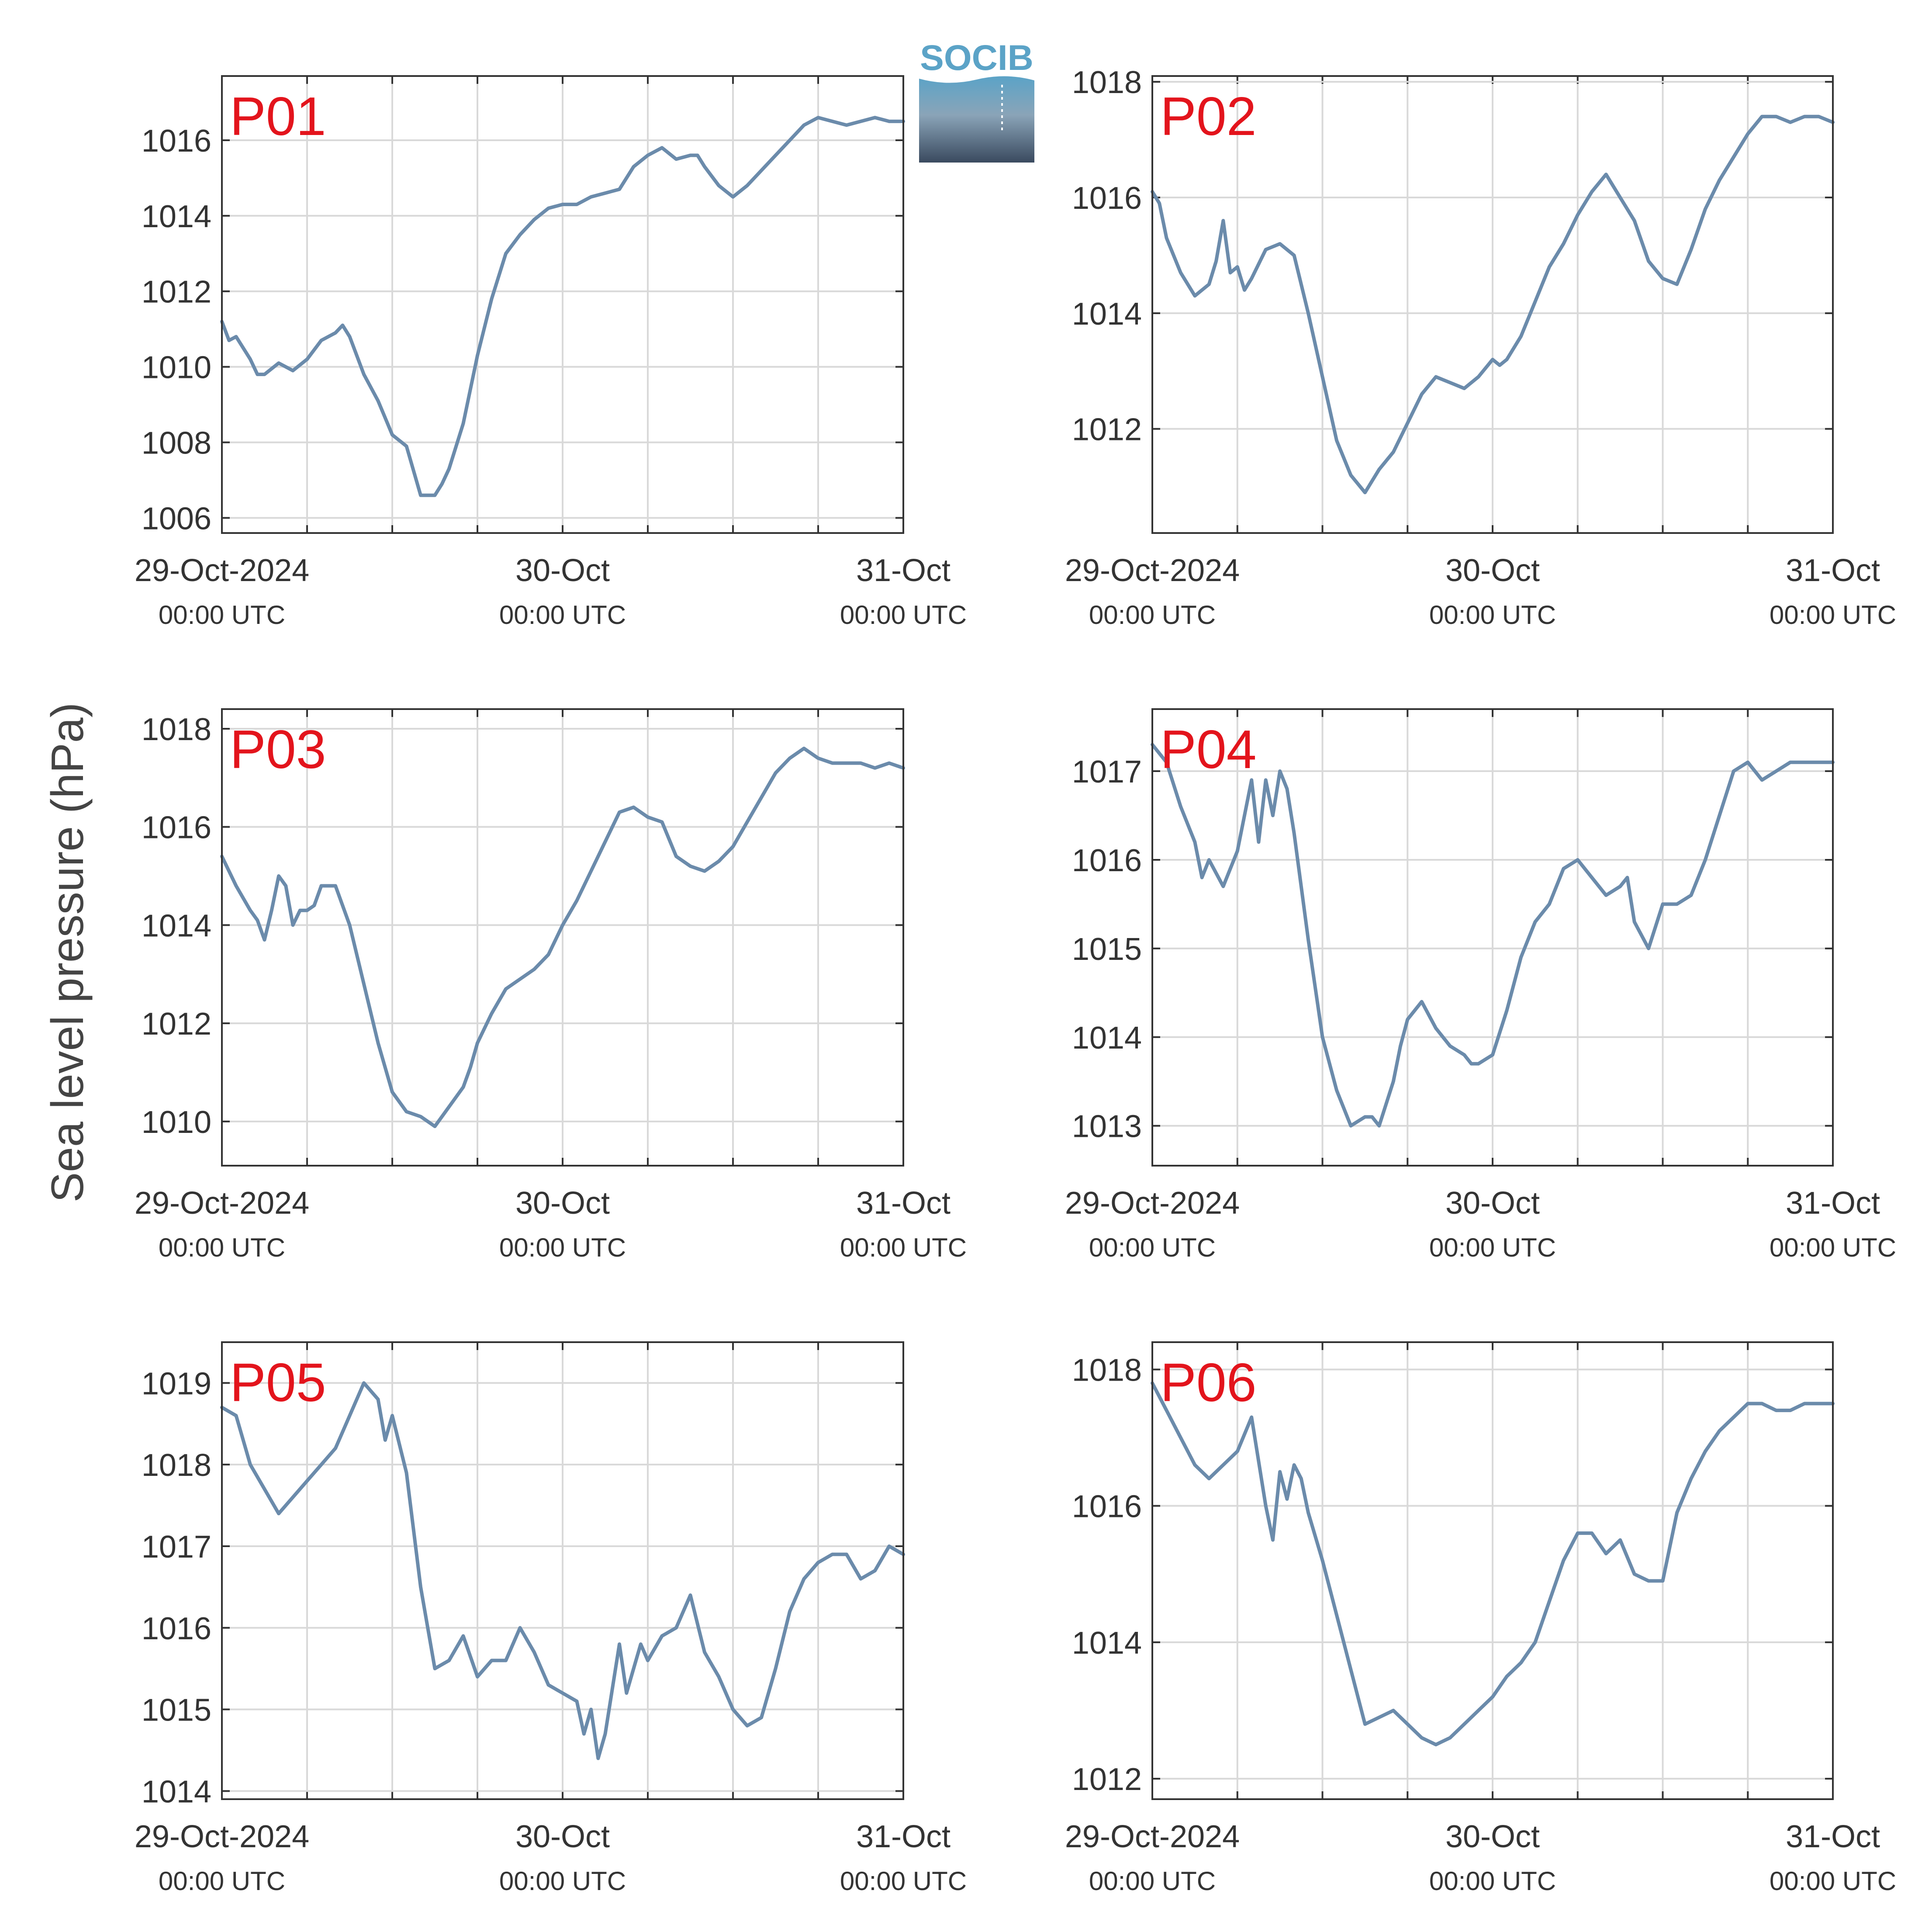  I want to click on panel-label: P04, so click(1208, 750).